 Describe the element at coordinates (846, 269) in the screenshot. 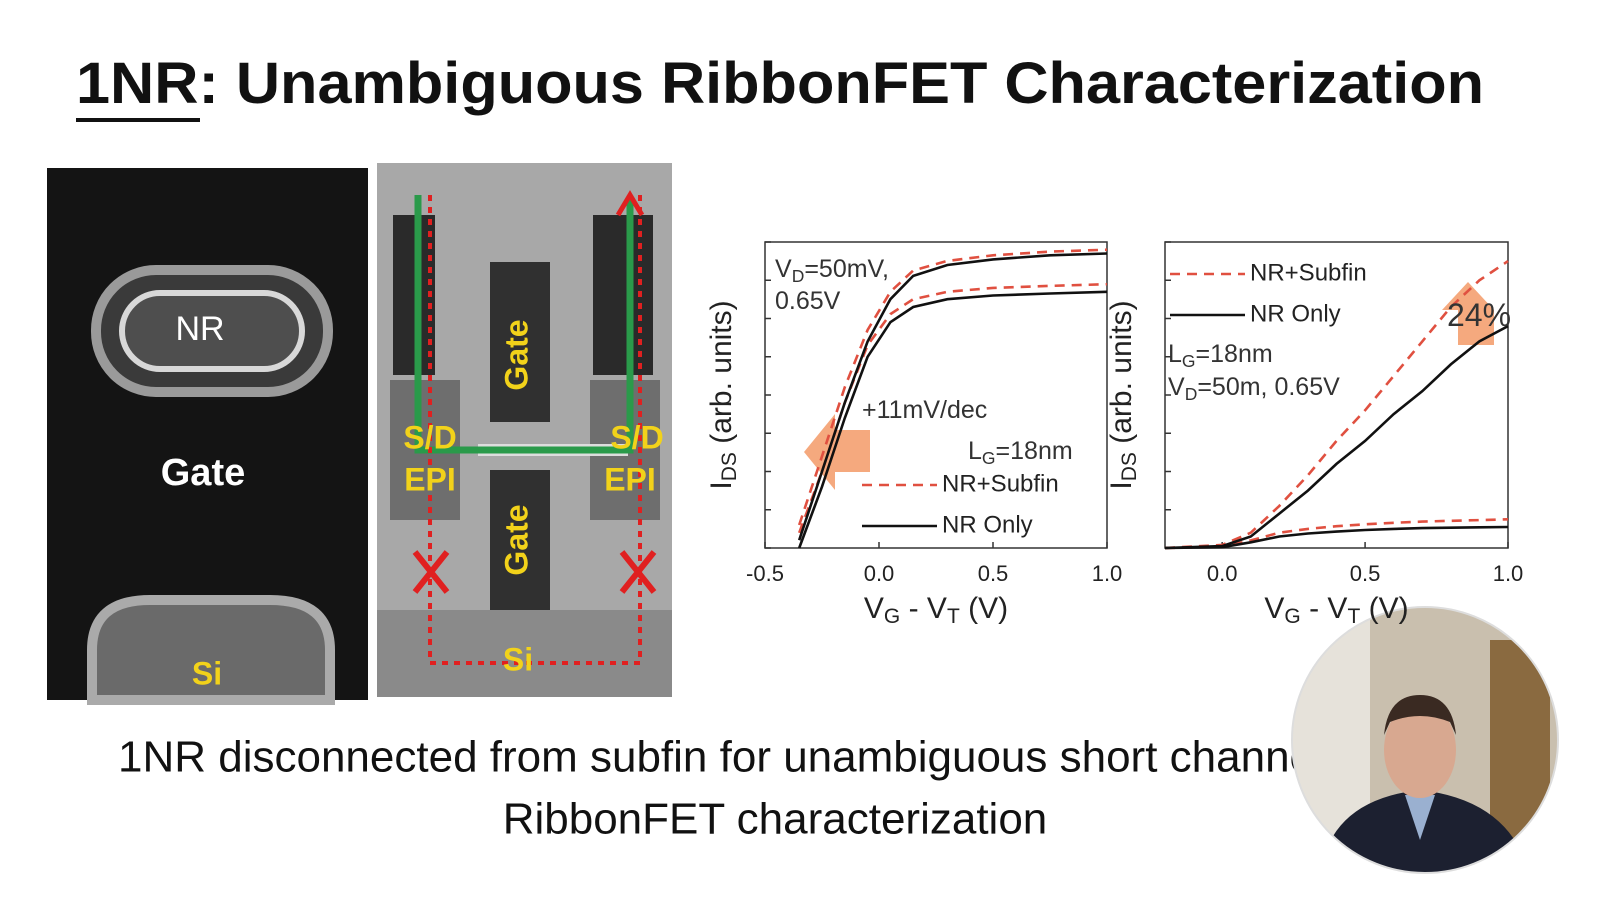

I see `text-segment: =50mV,` at that location.